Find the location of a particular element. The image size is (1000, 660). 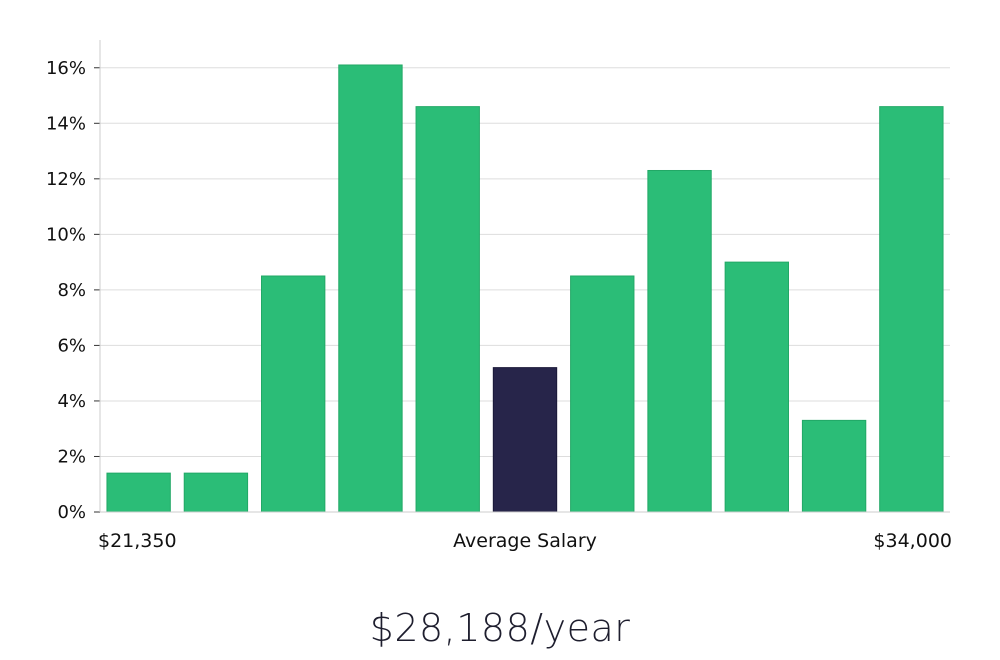

bar-highlighted is located at coordinates (525, 440).